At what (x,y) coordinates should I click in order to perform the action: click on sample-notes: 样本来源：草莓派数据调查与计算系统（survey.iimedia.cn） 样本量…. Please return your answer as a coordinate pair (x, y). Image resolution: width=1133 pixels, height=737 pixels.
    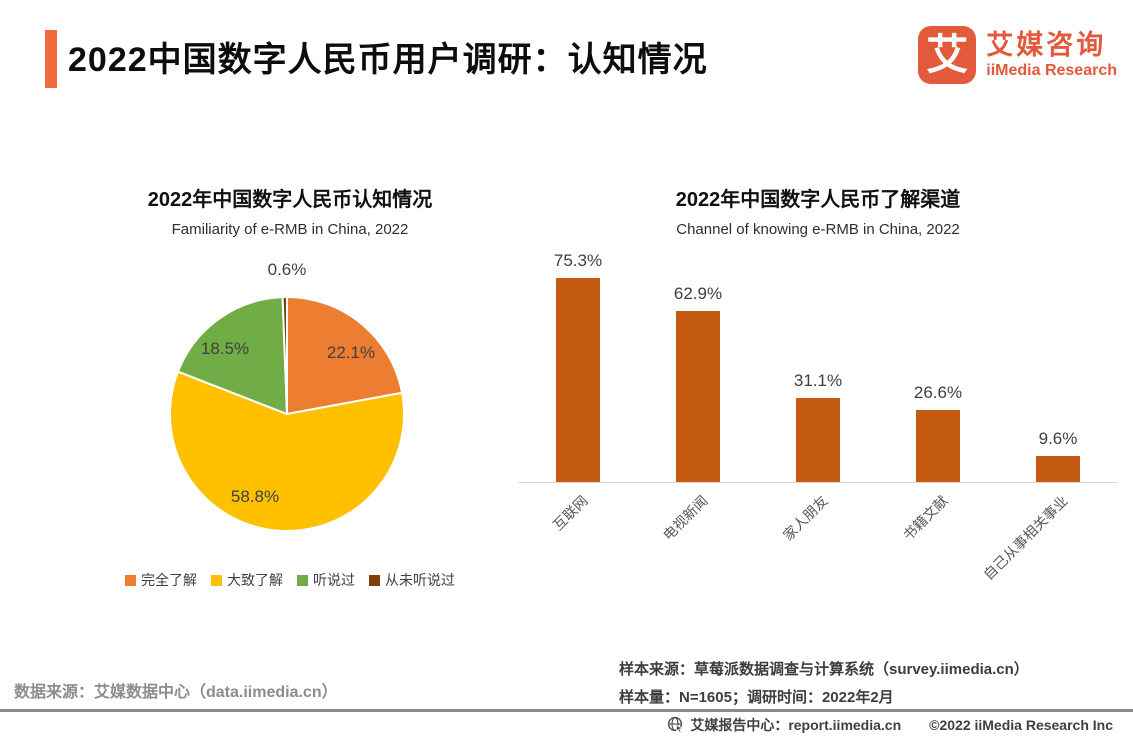
    Looking at the image, I should click on (824, 687).